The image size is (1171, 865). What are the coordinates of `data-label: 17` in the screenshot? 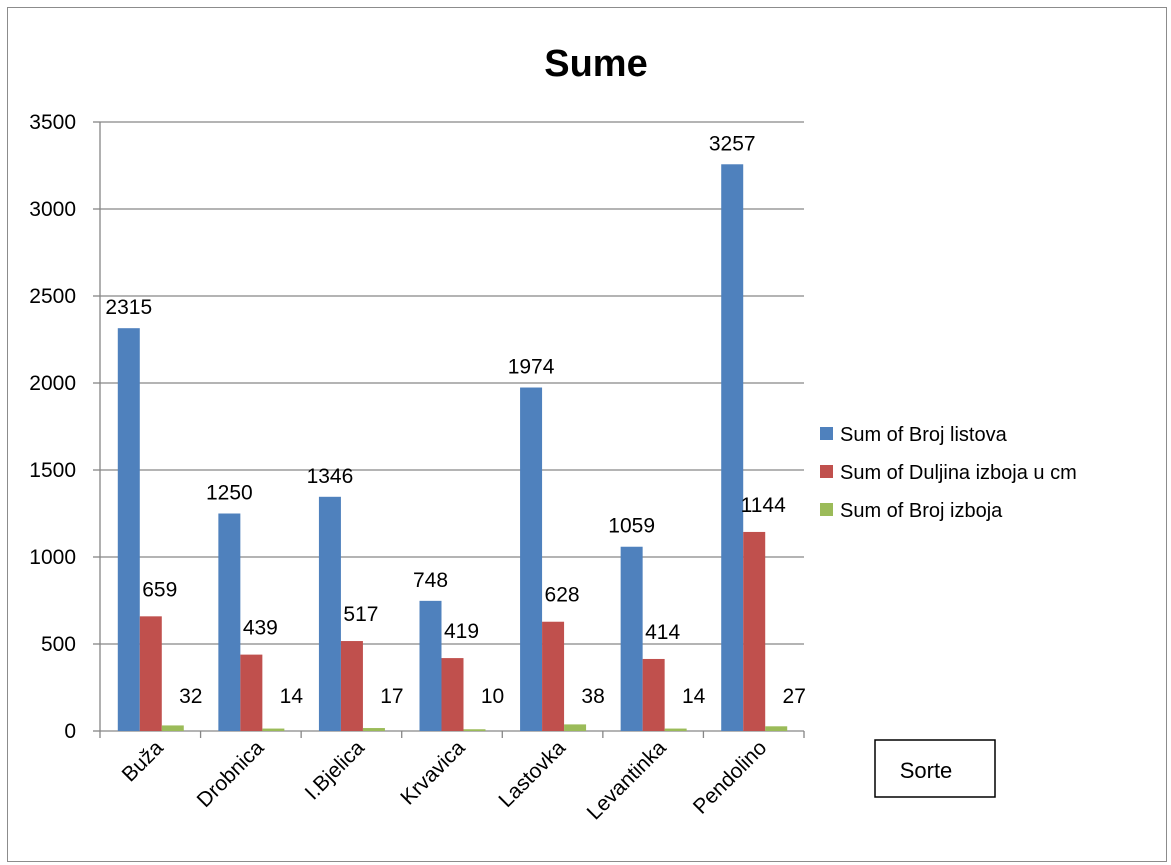 It's located at (391, 696).